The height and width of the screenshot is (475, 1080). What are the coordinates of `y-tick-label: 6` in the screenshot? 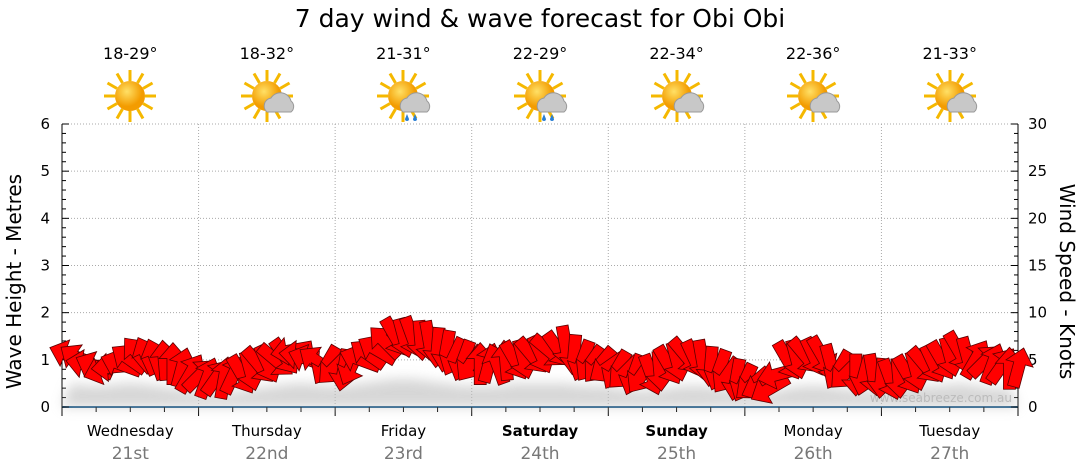 It's located at (45, 124).